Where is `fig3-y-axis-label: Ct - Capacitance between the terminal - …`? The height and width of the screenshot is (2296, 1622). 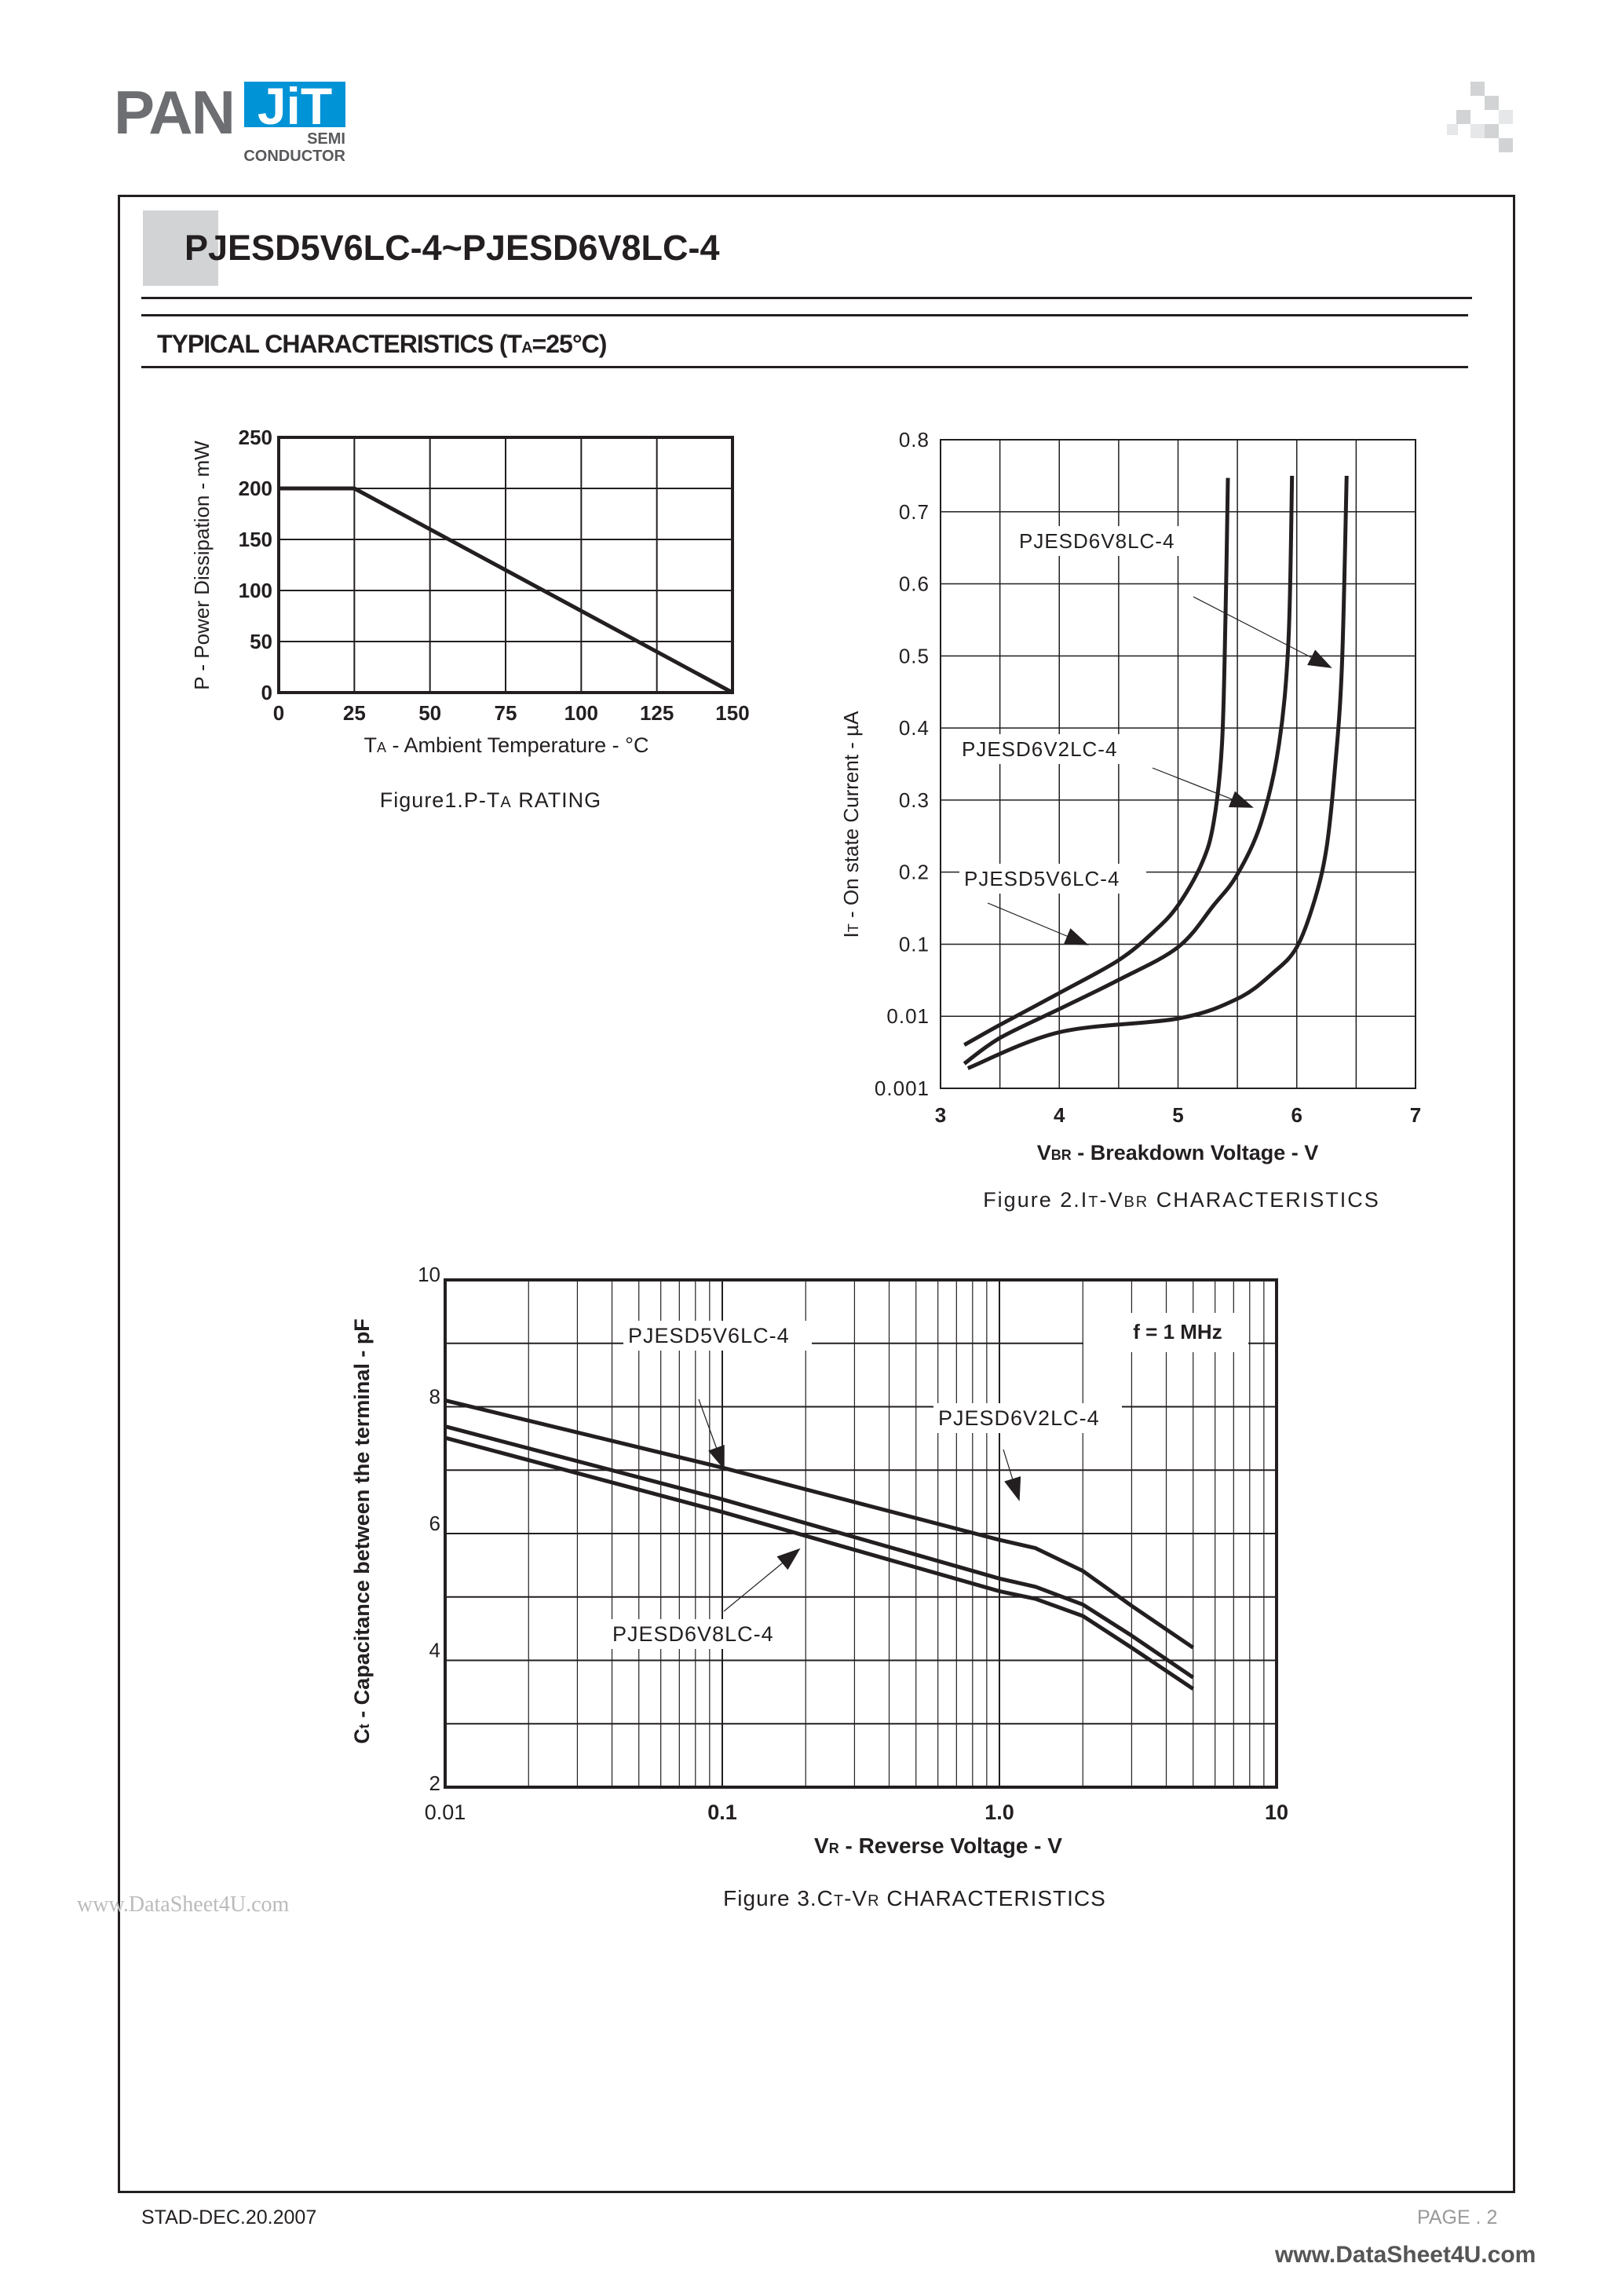 fig3-y-axis-label: Ct - Capacitance between the terminal - … is located at coordinates (362, 1531).